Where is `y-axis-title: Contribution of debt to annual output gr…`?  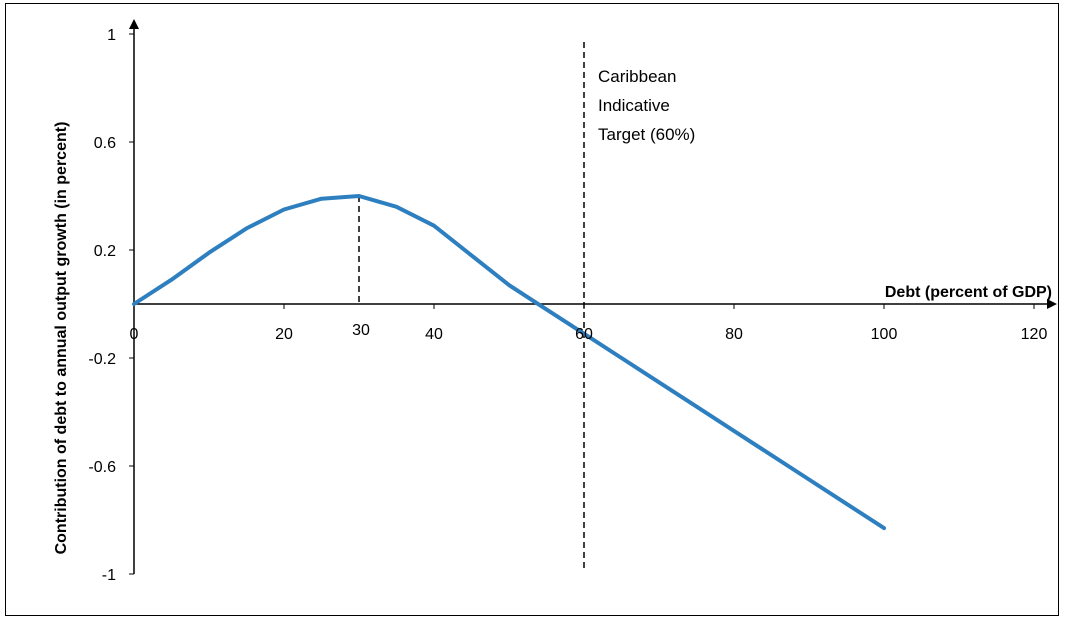
y-axis-title: Contribution of debt to annual output gr… is located at coordinates (61, 338).